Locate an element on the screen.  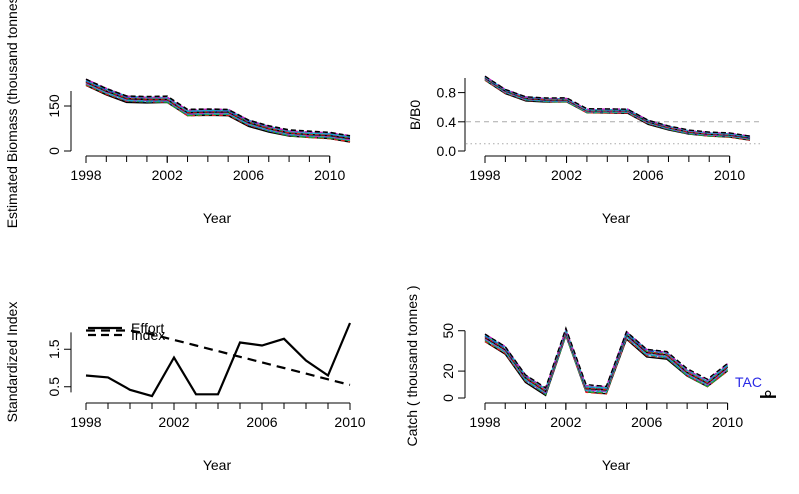
depletion-x-axis: 1998 2002 2006 2010 is located at coordinates (607, 169).